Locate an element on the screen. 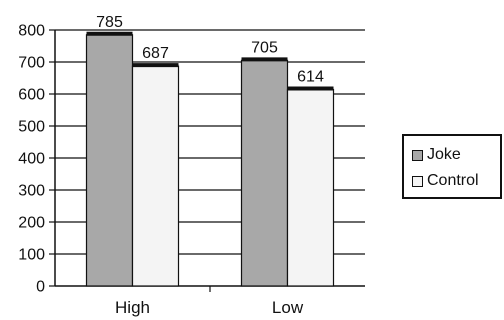 Image resolution: width=504 pixels, height=320 pixels. legend-item-joke: Joke is located at coordinates (436, 155).